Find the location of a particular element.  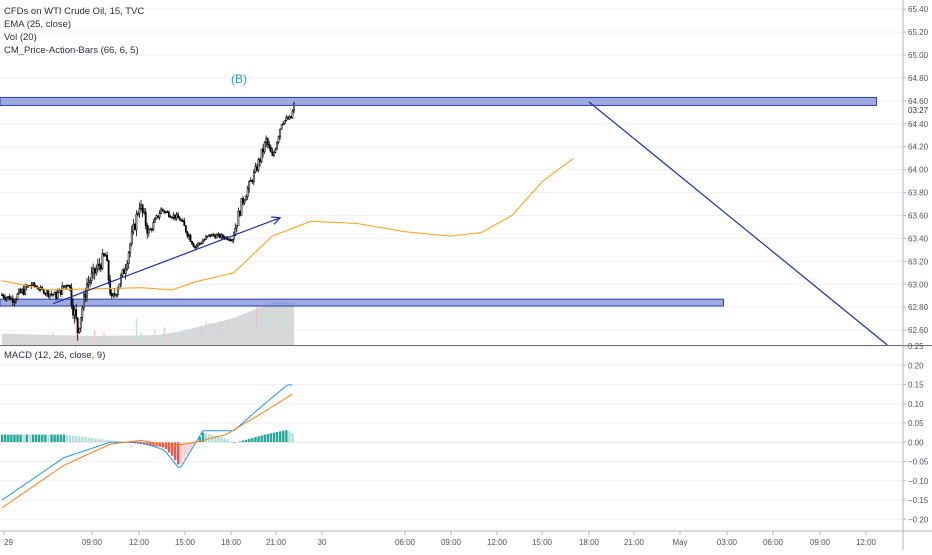

price-tick-label: 65.40 is located at coordinates (918, 9).